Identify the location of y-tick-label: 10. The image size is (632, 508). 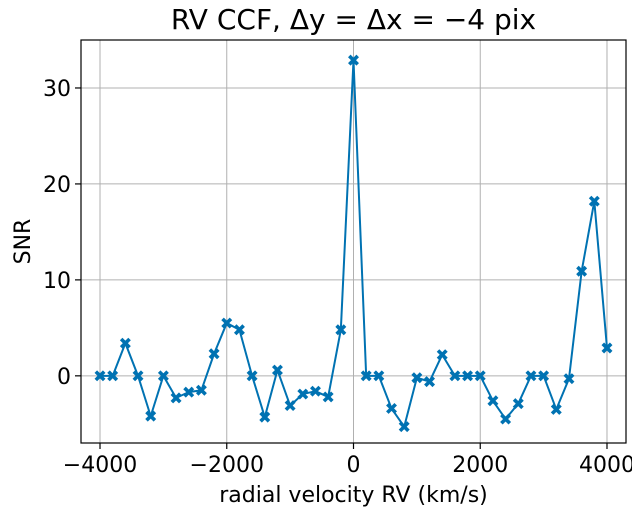
(57, 281).